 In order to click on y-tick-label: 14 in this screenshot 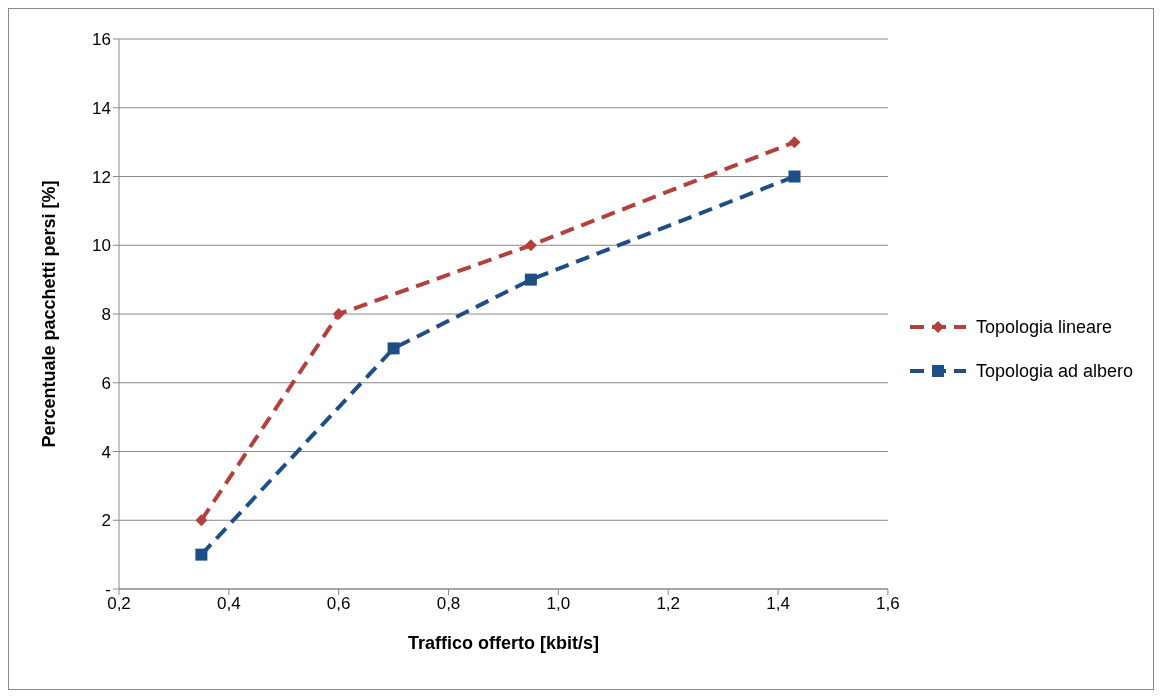, I will do `click(101, 108)`.